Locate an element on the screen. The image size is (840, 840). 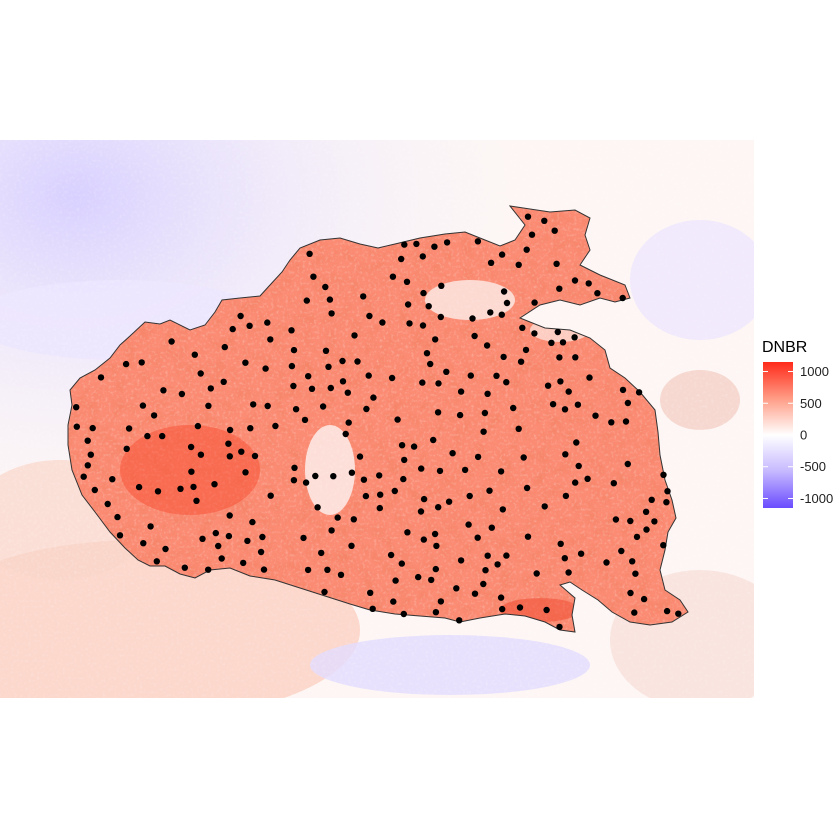
legend-tick-label: 1000 is located at coordinates (814, 371).